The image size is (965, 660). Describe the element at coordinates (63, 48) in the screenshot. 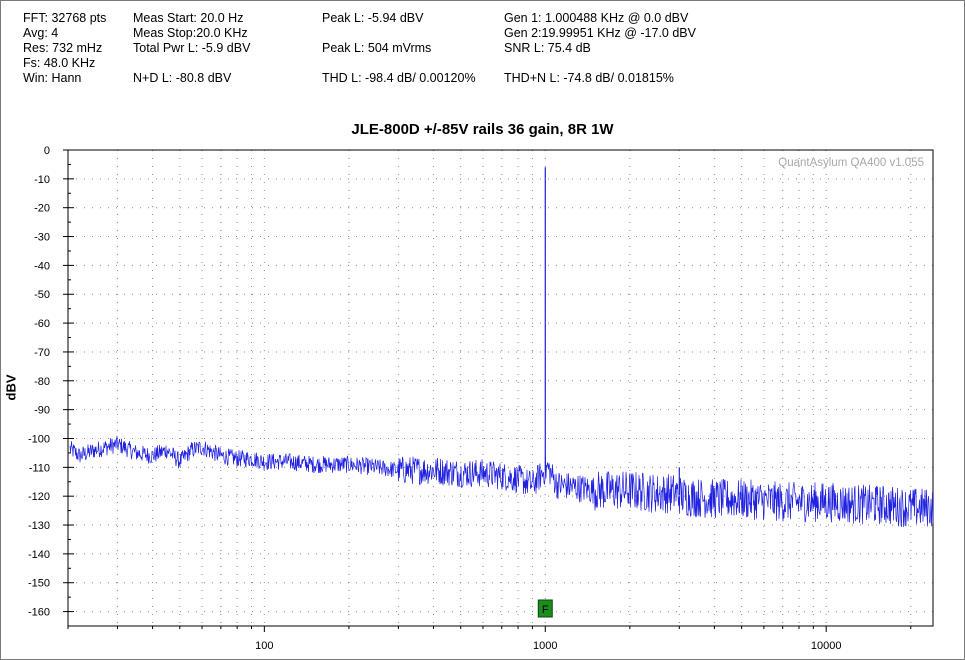

I see `resolution-stat: Res: 732 mHz` at that location.